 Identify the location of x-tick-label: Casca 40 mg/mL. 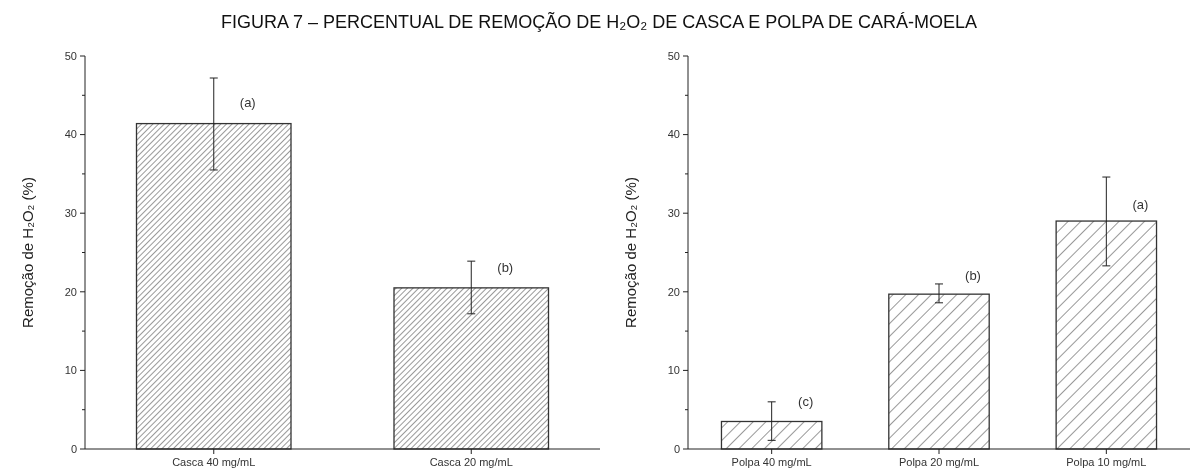
(214, 462).